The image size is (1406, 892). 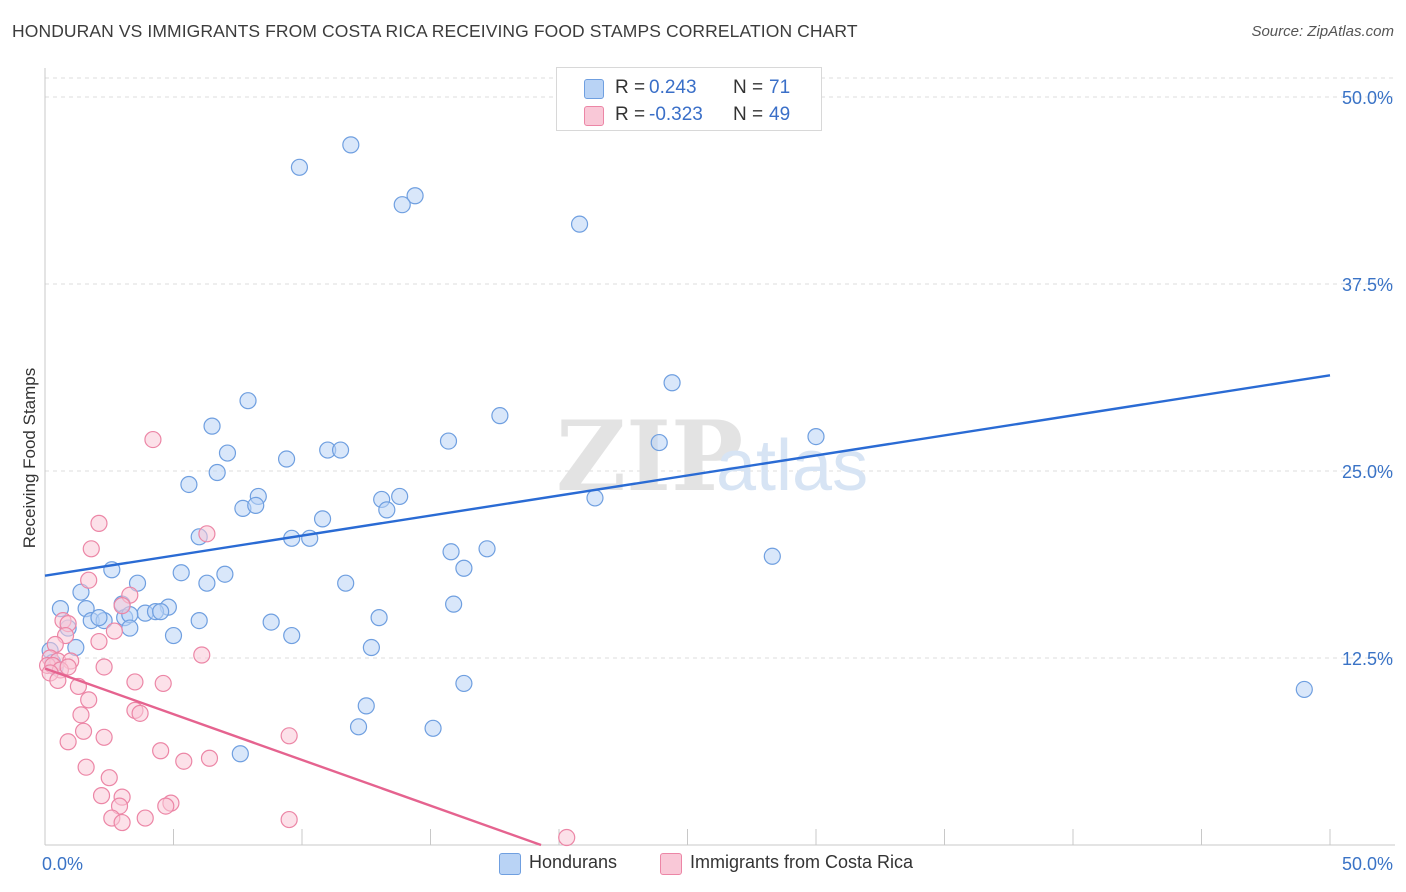 I want to click on n-value: 49, so click(x=780, y=114).